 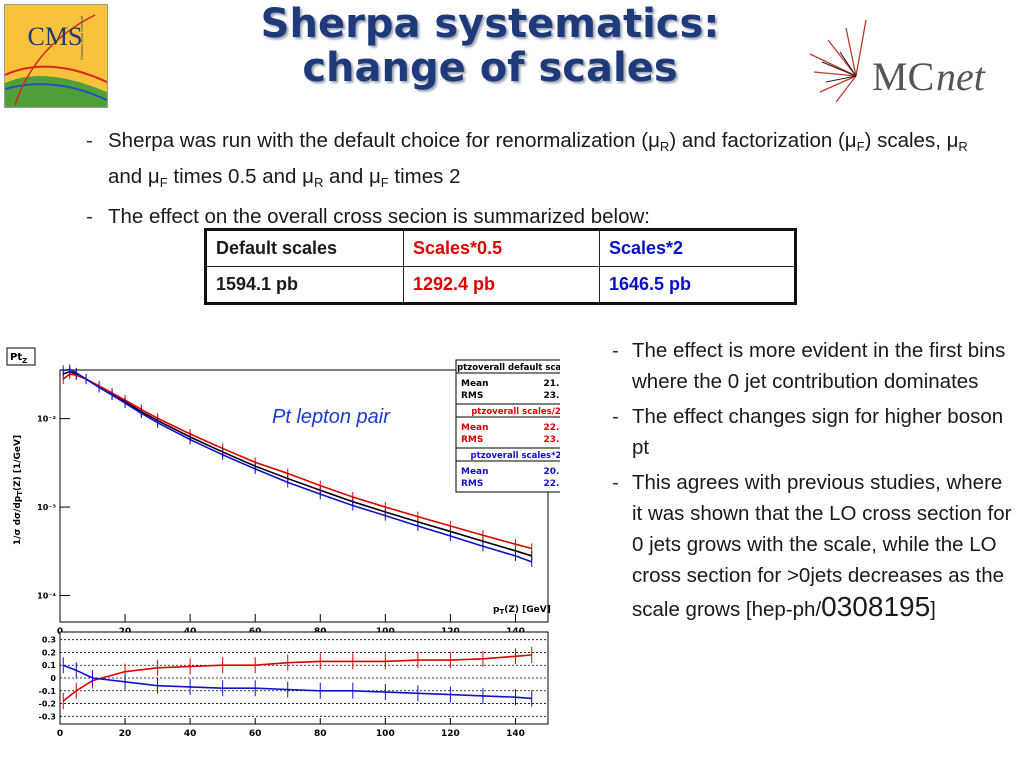 I want to click on ratio-x-tick-label: 140, so click(x=515, y=734).